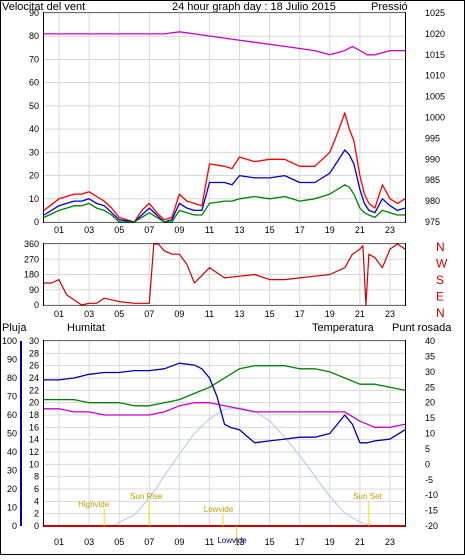 This screenshot has height=560, width=465. Describe the element at coordinates (430, 403) in the screenshot. I see `temperature-y-tick: 20` at that location.